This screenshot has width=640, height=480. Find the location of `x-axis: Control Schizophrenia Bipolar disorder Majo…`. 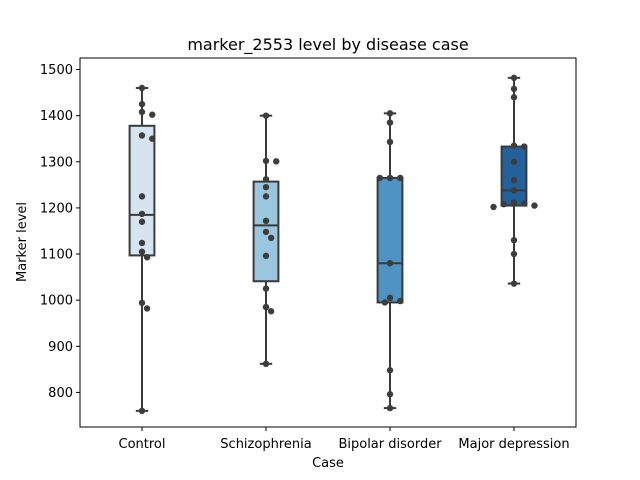

x-axis: Control Schizophrenia Bipolar disorder Majo… is located at coordinates (344, 439).